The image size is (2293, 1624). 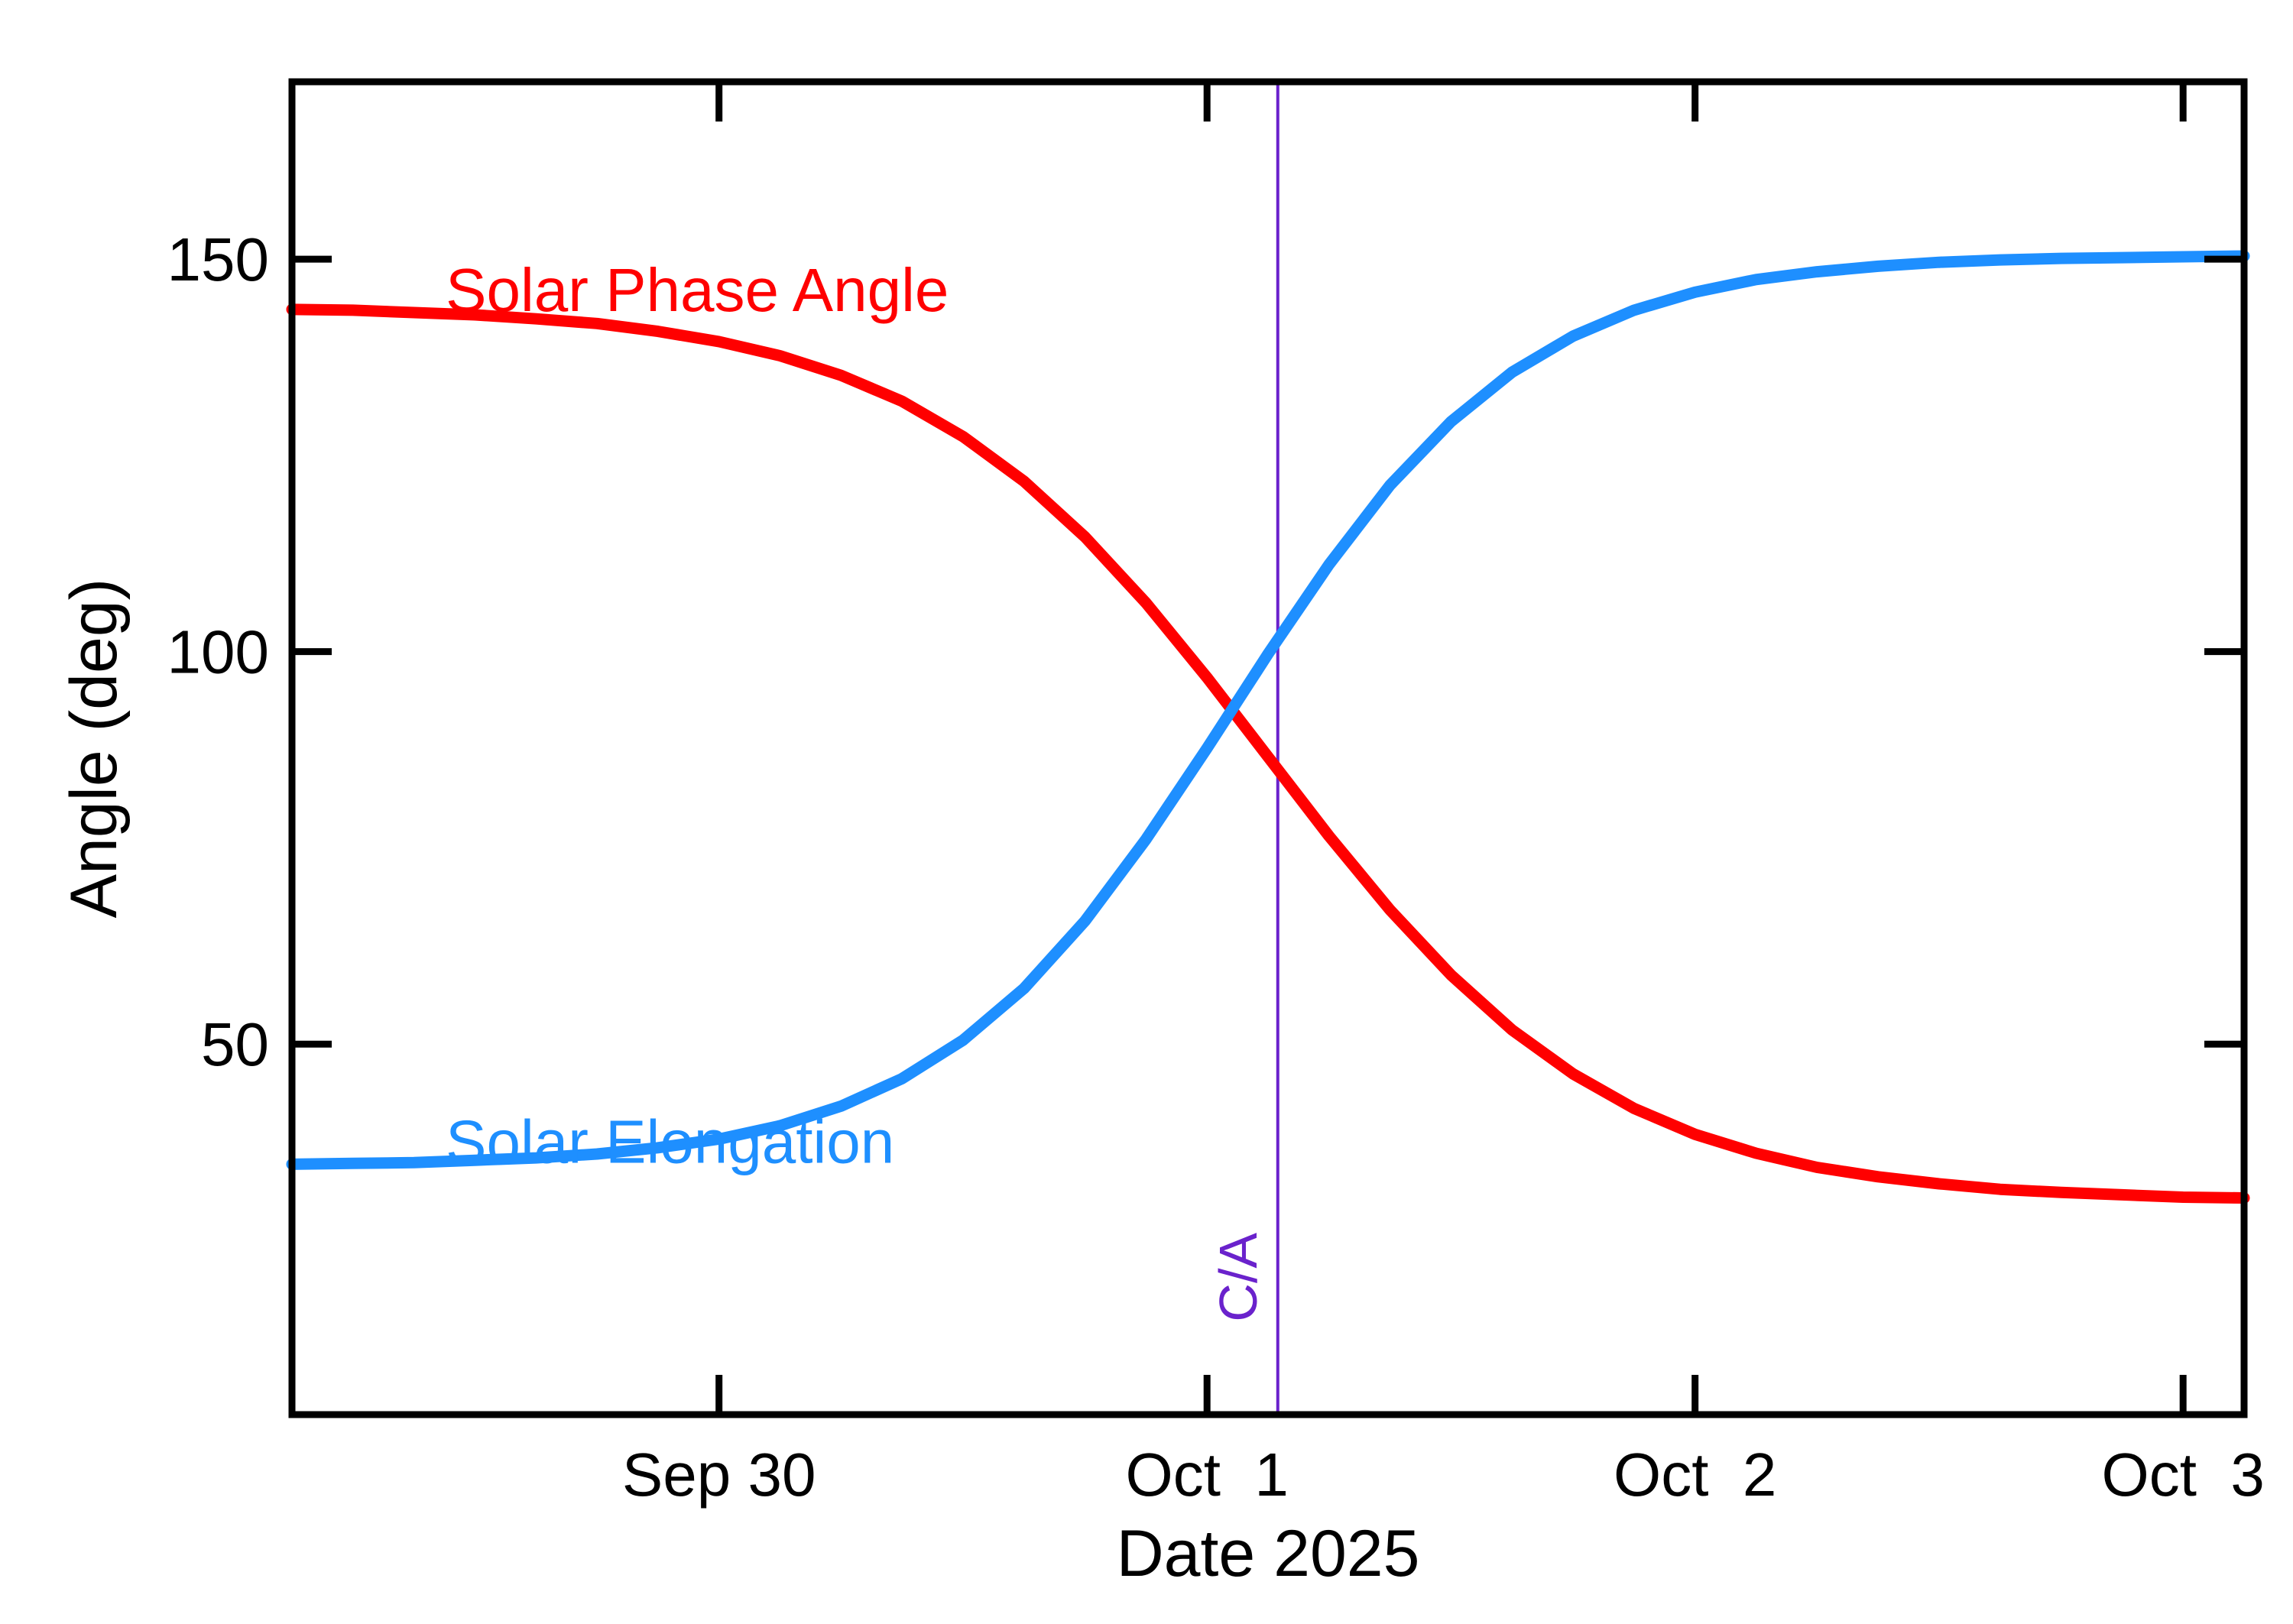 What do you see at coordinates (1238, 1277) in the screenshot?
I see `close-approach-marker-label: C/A` at bounding box center [1238, 1277].